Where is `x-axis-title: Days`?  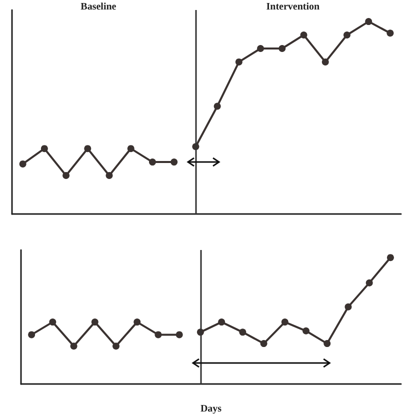 x-axis-title: Days is located at coordinates (211, 409).